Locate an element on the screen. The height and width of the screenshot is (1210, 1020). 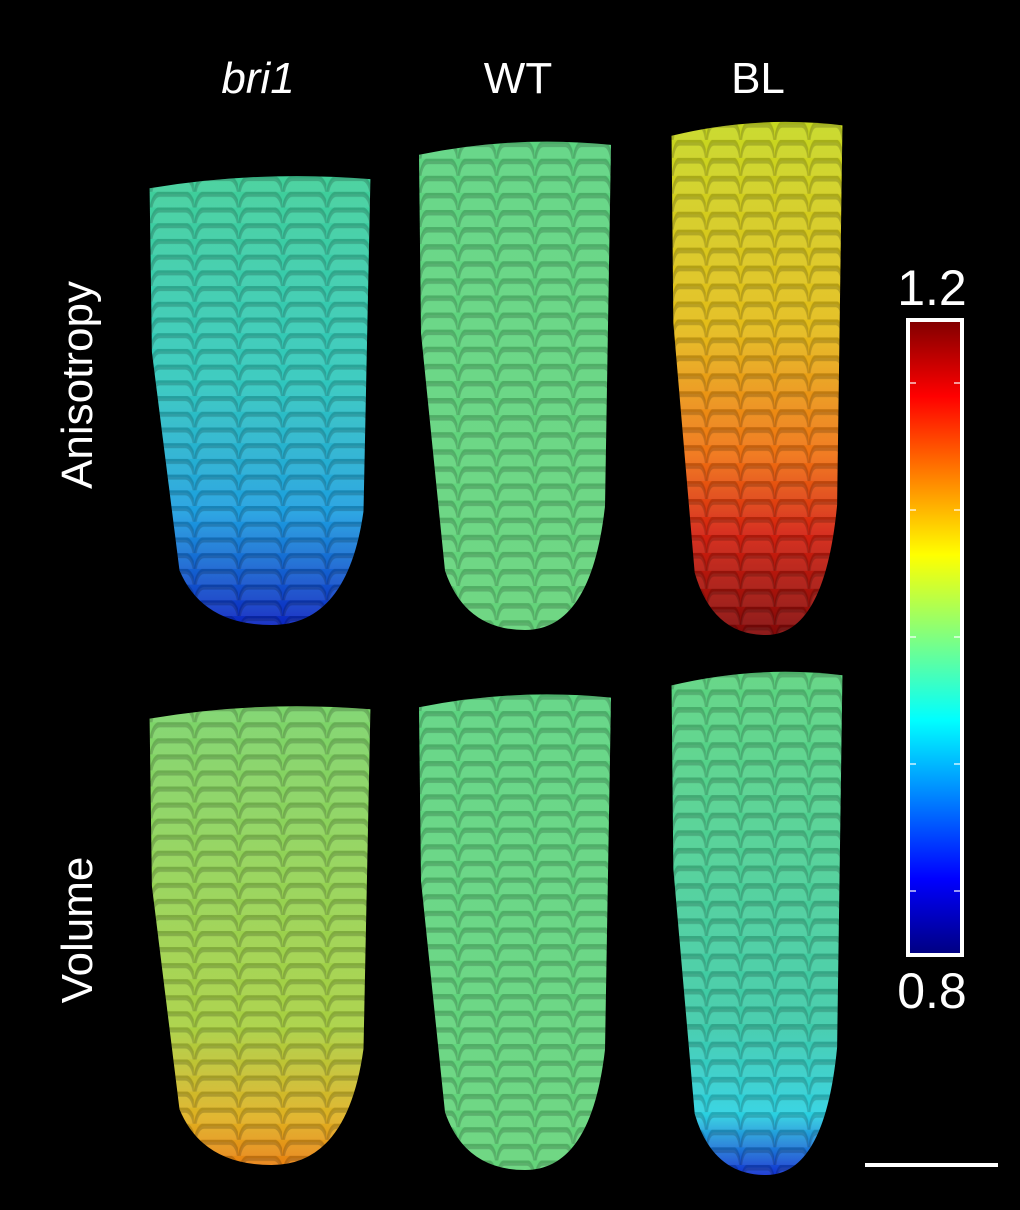
colorbar-min: 0.8 is located at coordinates (932, 991).